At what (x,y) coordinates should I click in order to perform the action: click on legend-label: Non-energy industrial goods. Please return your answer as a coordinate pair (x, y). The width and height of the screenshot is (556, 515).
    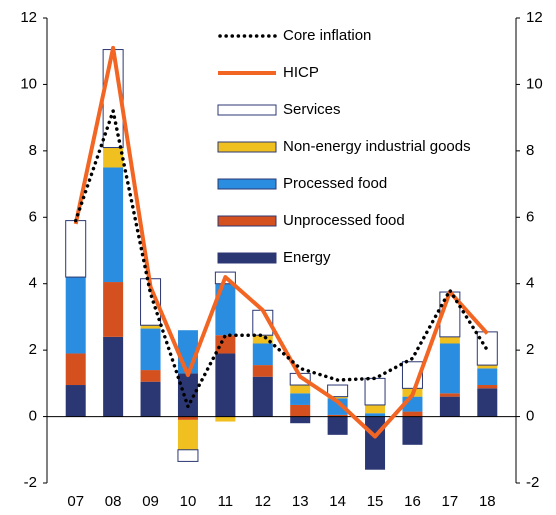
    Looking at the image, I should click on (377, 146).